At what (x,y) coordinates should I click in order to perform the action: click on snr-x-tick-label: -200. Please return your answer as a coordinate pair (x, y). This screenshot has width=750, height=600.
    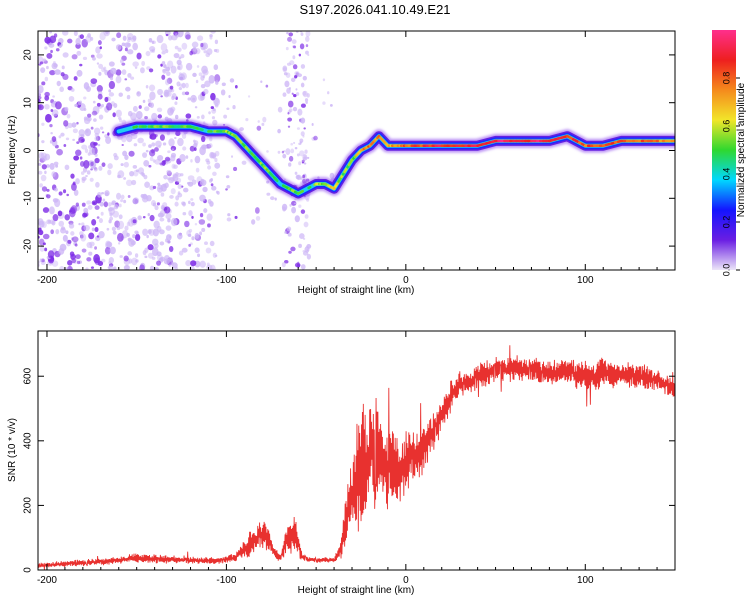
    Looking at the image, I should click on (47, 580).